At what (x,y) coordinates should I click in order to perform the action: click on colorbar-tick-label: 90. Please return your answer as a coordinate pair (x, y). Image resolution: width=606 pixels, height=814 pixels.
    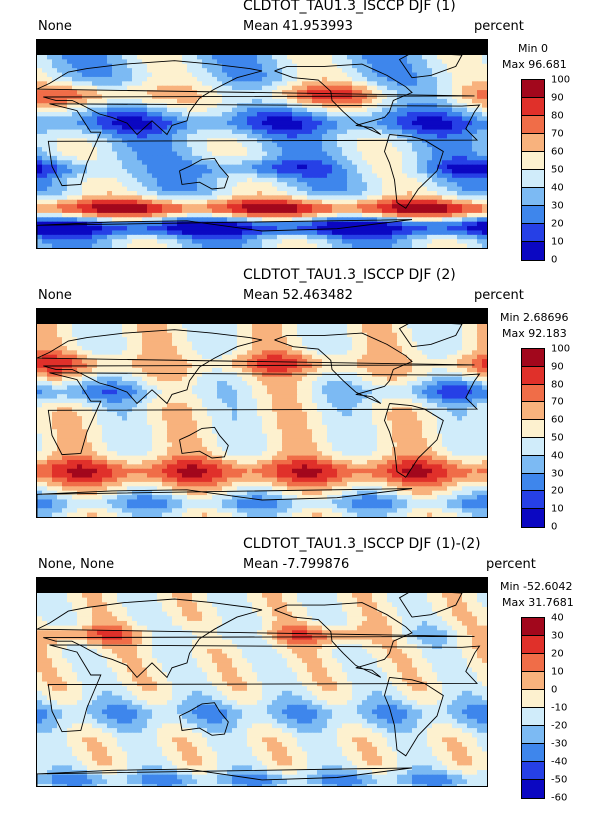
    Looking at the image, I should click on (557, 98).